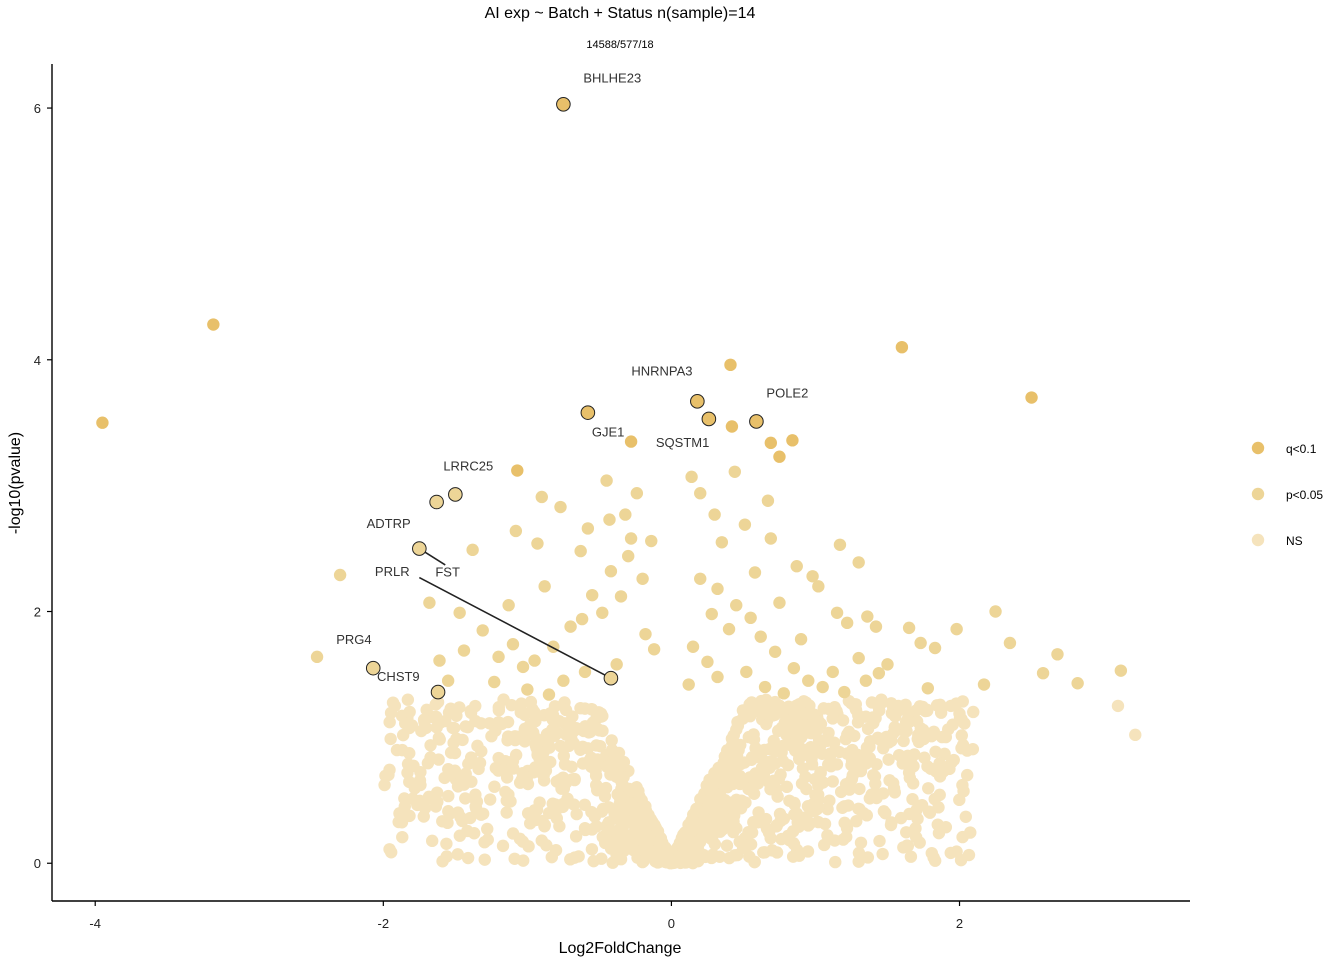 This screenshot has width=1344, height=960. Describe the element at coordinates (1258, 448) in the screenshot. I see `legend-swatch` at that location.